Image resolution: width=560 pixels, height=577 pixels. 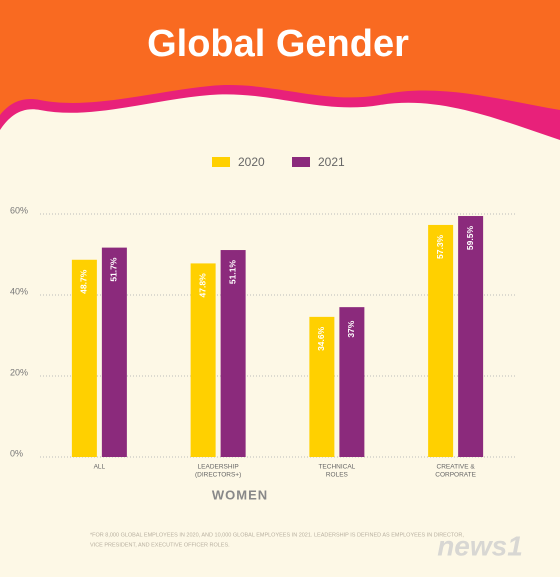 I want to click on x-tick-label: CREATIVE &, so click(x=456, y=467).